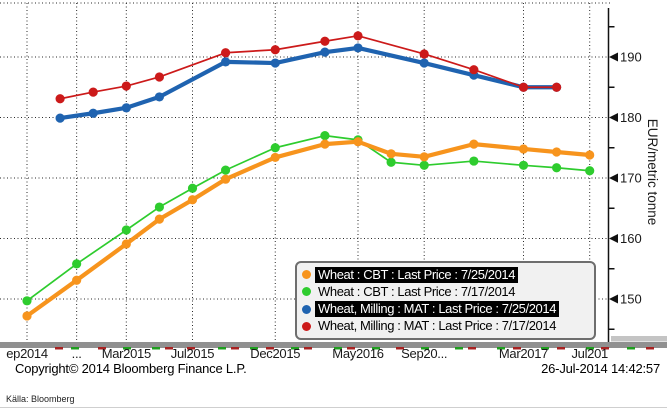  Describe the element at coordinates (40, 399) in the screenshot. I see `source-attribution: Källa: Bloomberg` at that location.